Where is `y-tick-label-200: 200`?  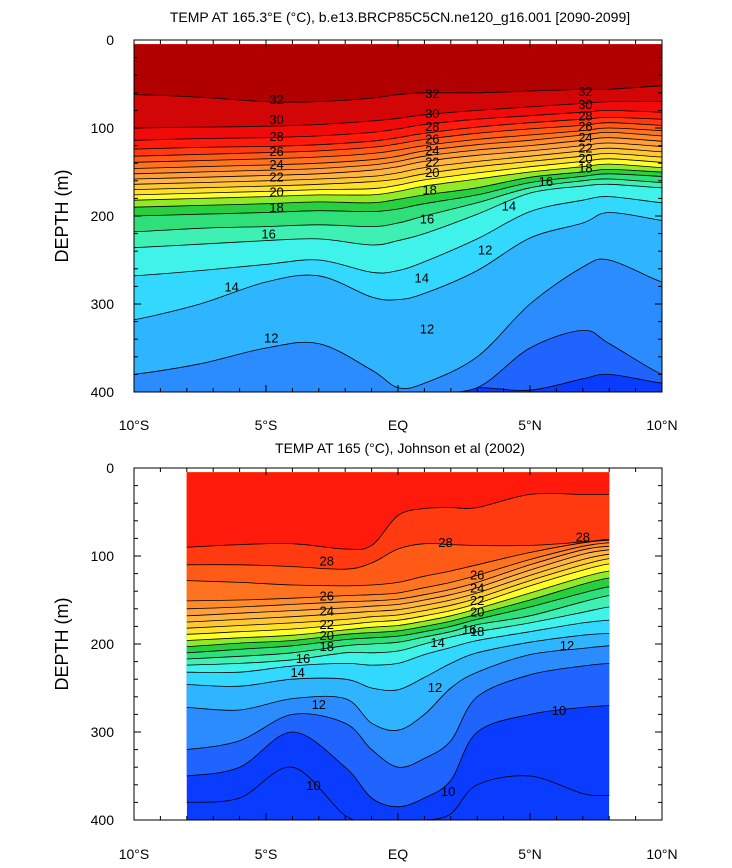
y-tick-label-200: 200 is located at coordinates (103, 644).